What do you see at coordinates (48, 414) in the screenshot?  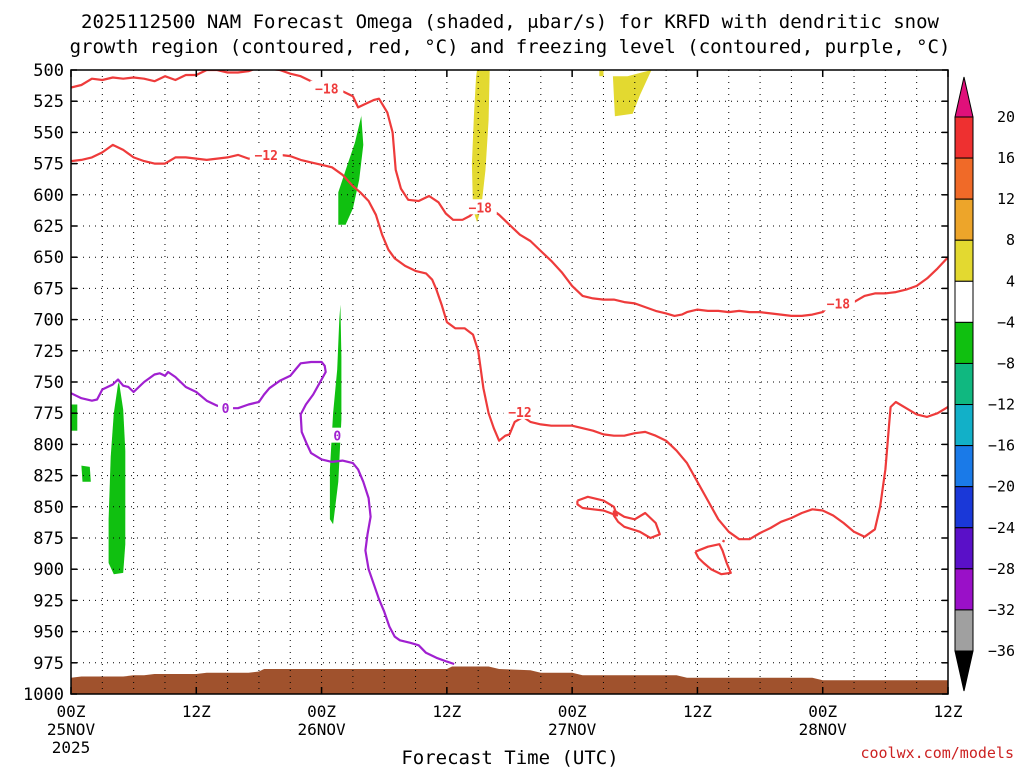 I see `y-tick-label: 775` at bounding box center [48, 414].